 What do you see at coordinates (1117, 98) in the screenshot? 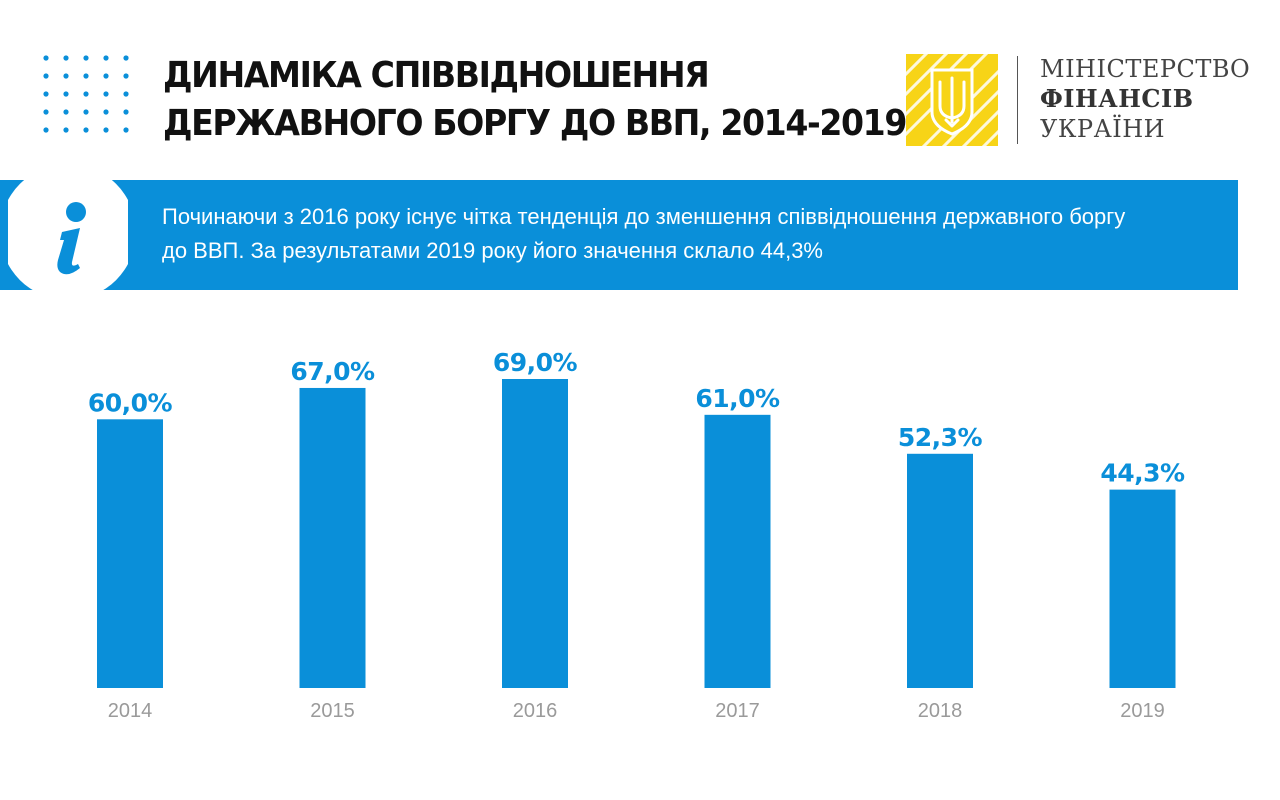
I see `ministry-line-2: ФІНАНСІВ` at bounding box center [1117, 98].